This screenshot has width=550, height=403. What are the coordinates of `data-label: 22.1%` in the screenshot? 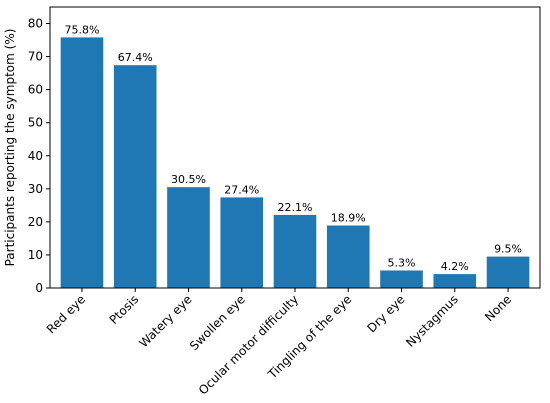 It's located at (295, 207).